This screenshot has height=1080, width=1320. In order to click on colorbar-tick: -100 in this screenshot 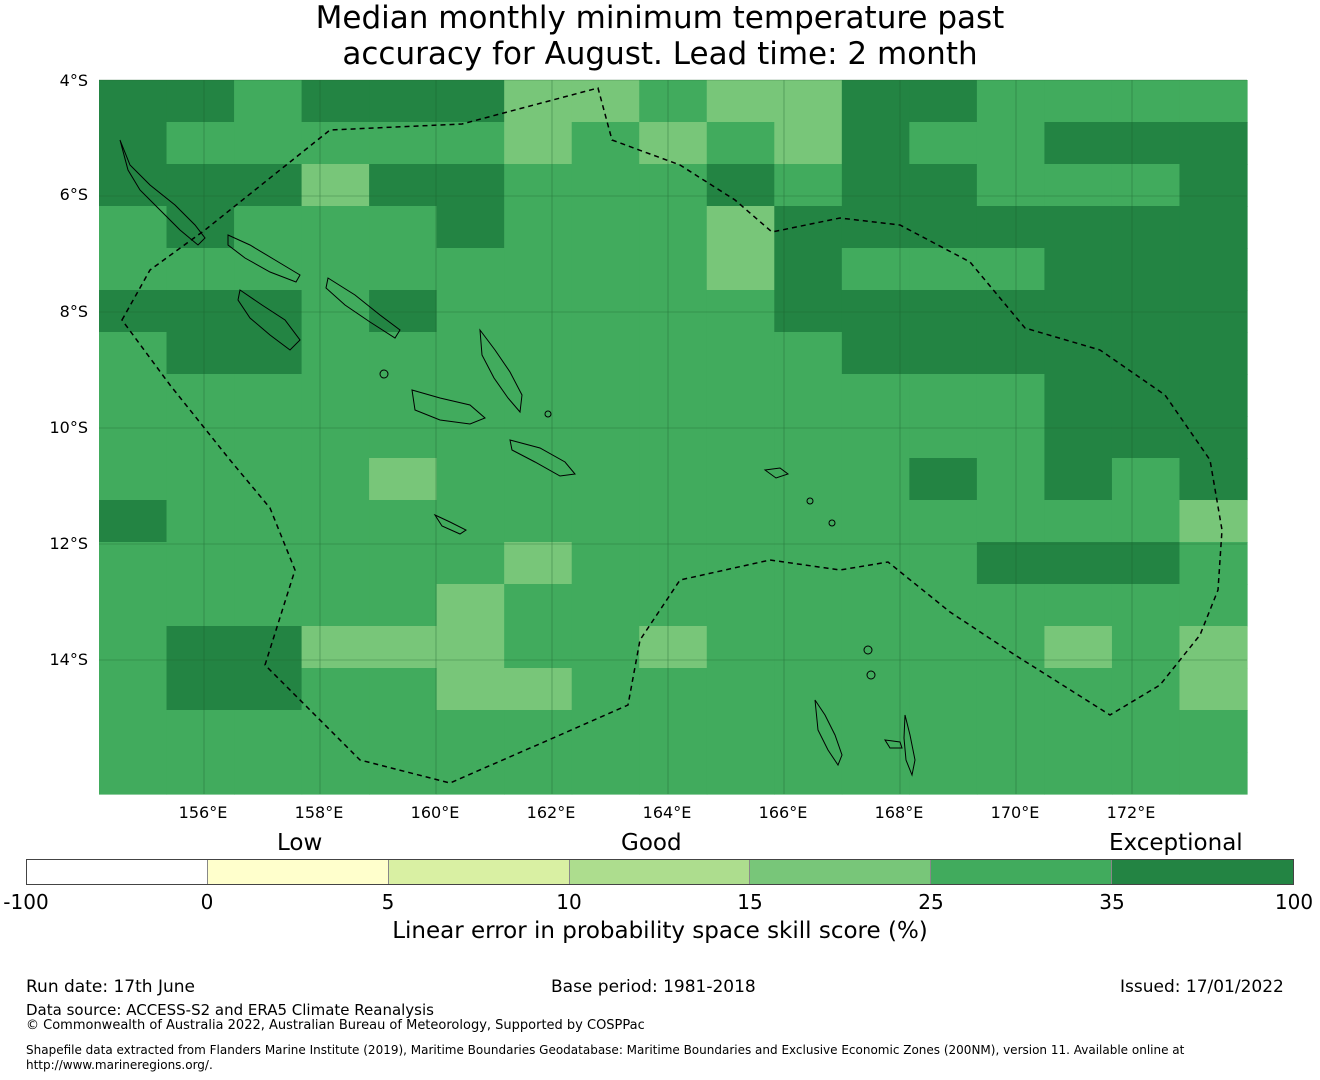, I will do `click(26, 902)`.